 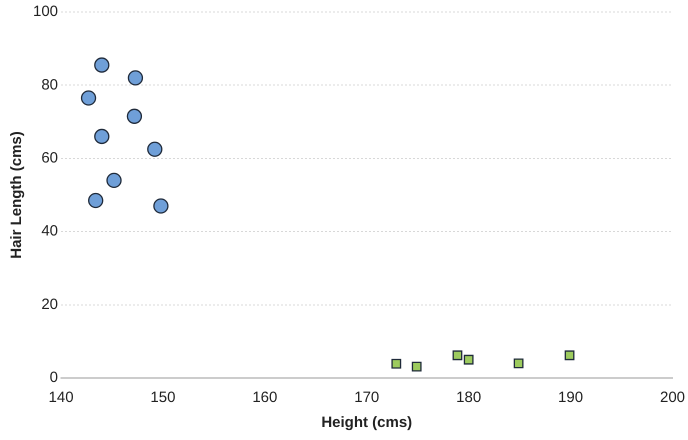 What do you see at coordinates (265, 397) in the screenshot?
I see `x-tick-label: 160` at bounding box center [265, 397].